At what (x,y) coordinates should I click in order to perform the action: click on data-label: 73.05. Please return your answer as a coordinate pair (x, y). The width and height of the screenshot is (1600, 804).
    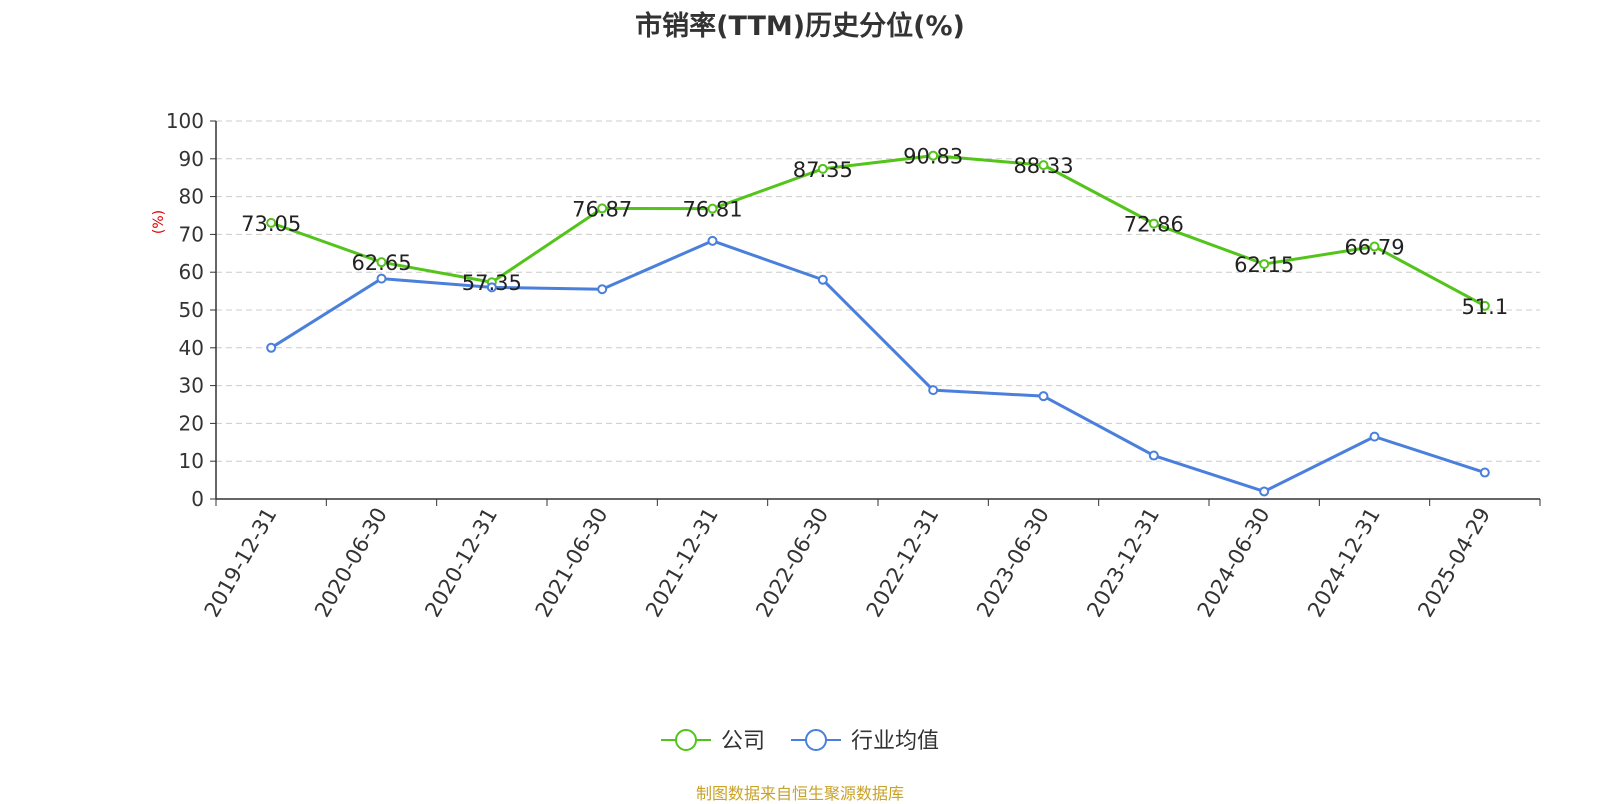
    Looking at the image, I should click on (271, 224).